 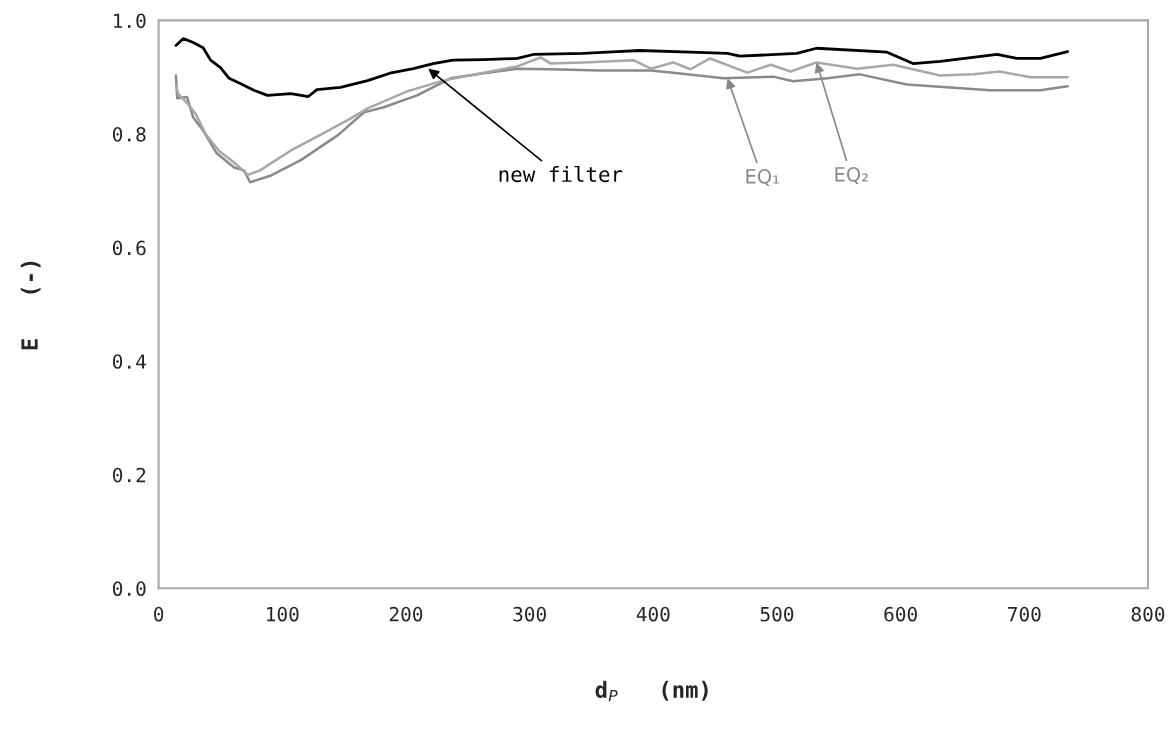 What do you see at coordinates (129, 589) in the screenshot?
I see `y-tick-label: 0.0` at bounding box center [129, 589].